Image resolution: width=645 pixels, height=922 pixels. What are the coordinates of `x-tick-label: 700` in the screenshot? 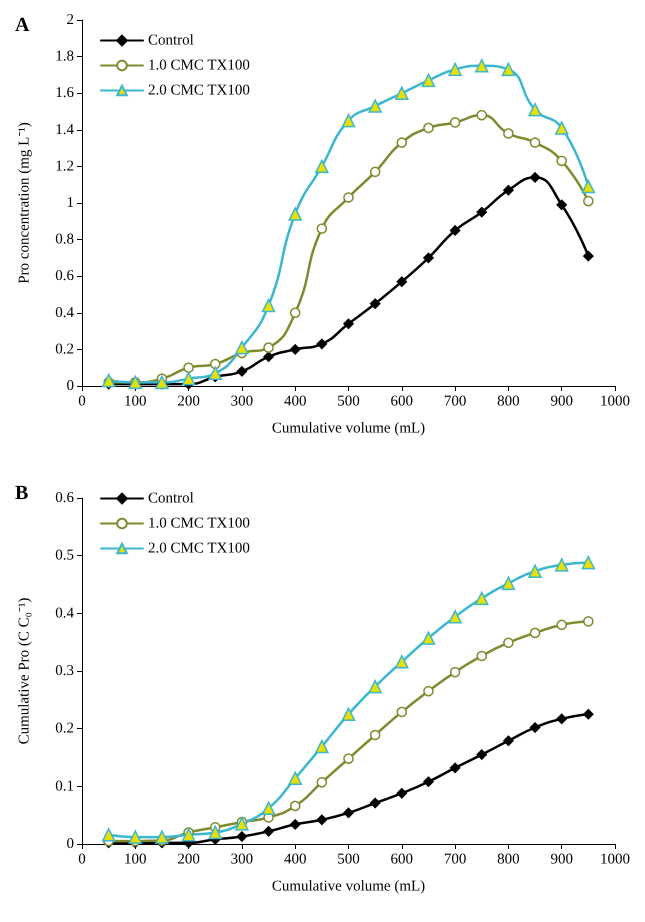 It's located at (455, 402).